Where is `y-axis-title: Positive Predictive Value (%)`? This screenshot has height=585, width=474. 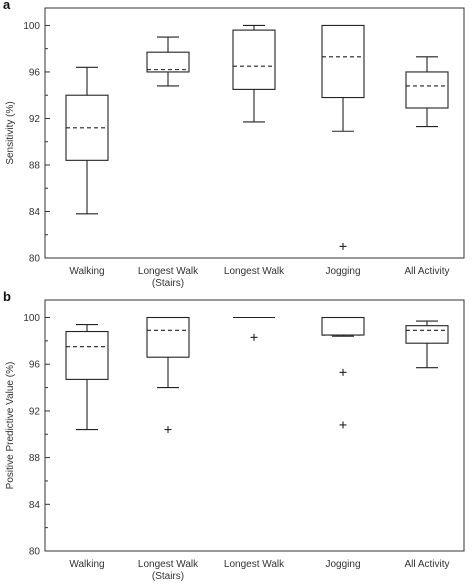 y-axis-title: Positive Predictive Value (%) is located at coordinates (10, 426).